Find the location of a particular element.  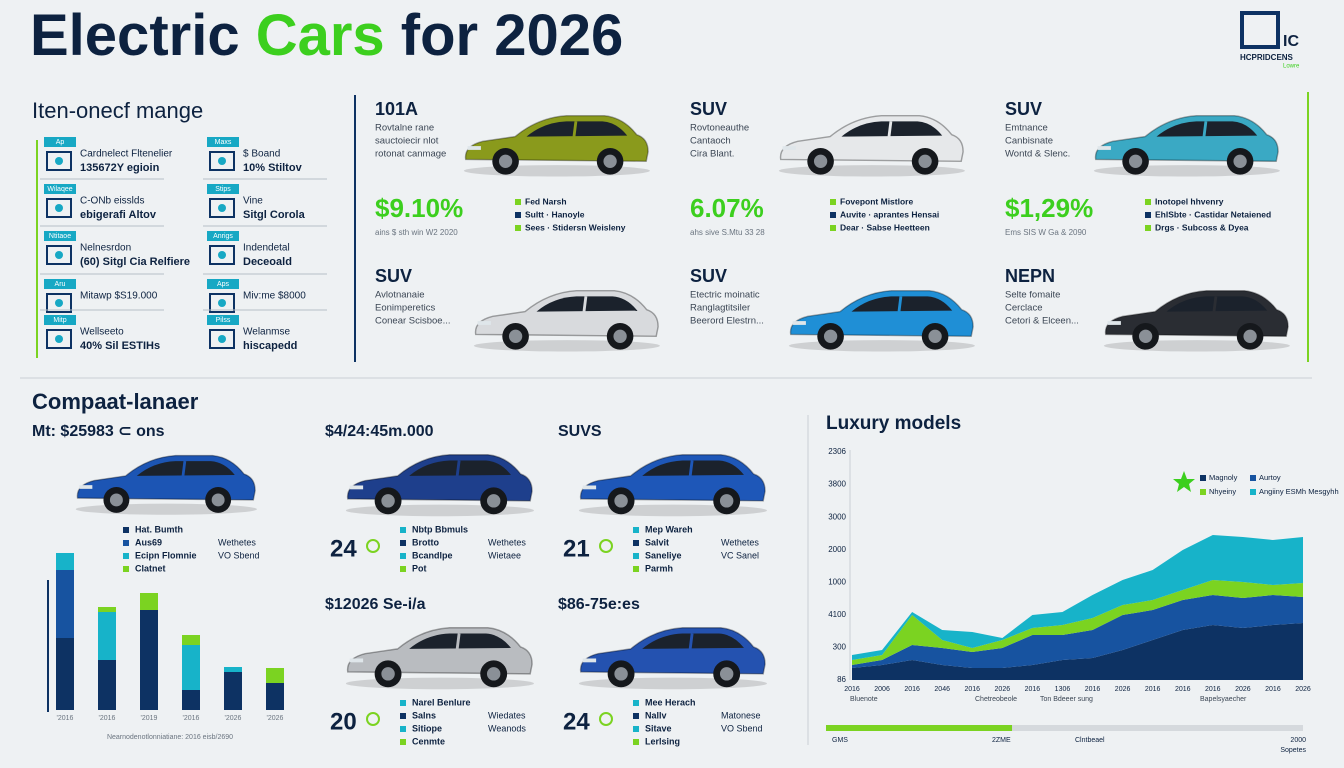

card-heading: $4/24:45m.000 is located at coordinates (379, 431).